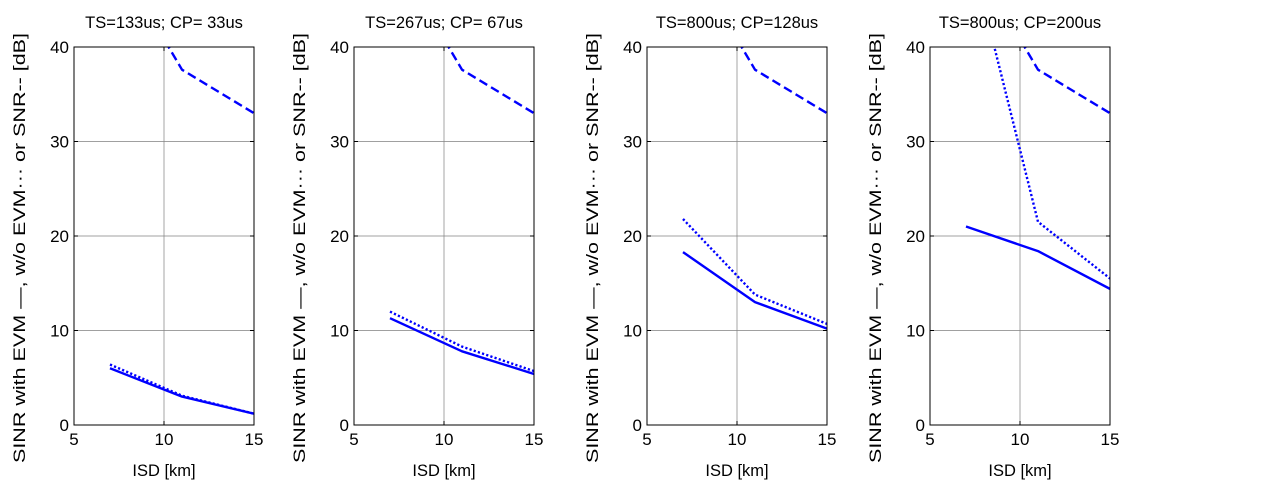 This screenshot has height=485, width=1273. Describe the element at coordinates (737, 23) in the screenshot. I see `chart-title: TS=800us; CP=128us` at that location.